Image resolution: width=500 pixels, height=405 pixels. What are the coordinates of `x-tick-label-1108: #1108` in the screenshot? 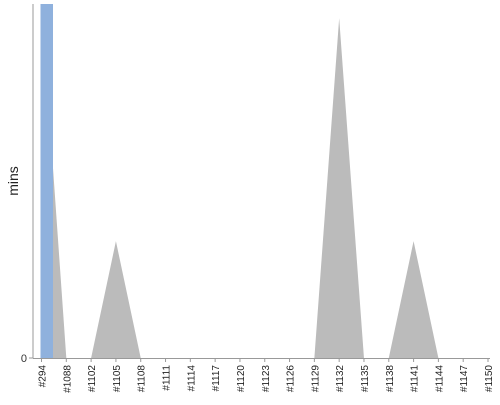 It's located at (142, 379).